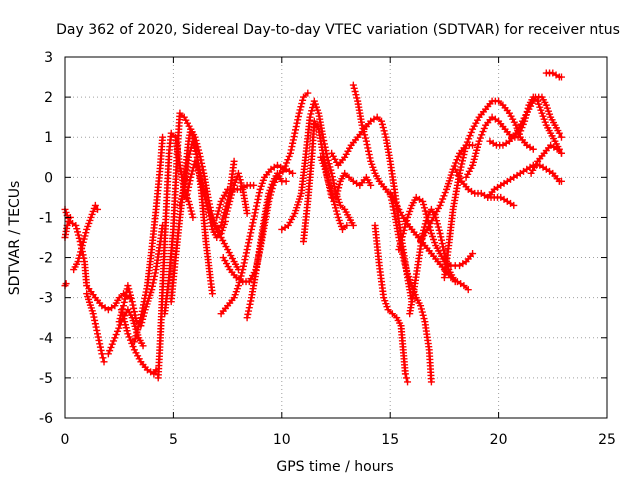 Image resolution: width=640 pixels, height=480 pixels. I want to click on series-prn-s, so click(266, 245).